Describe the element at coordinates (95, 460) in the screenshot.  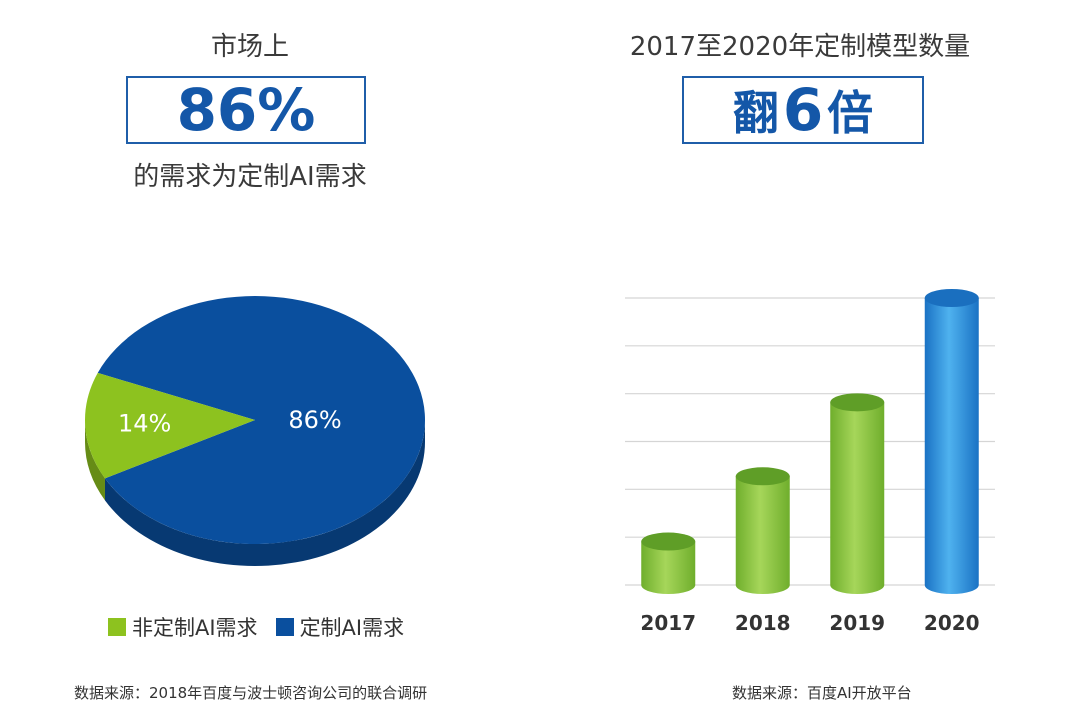
I see `pie-side-non-custom` at that location.